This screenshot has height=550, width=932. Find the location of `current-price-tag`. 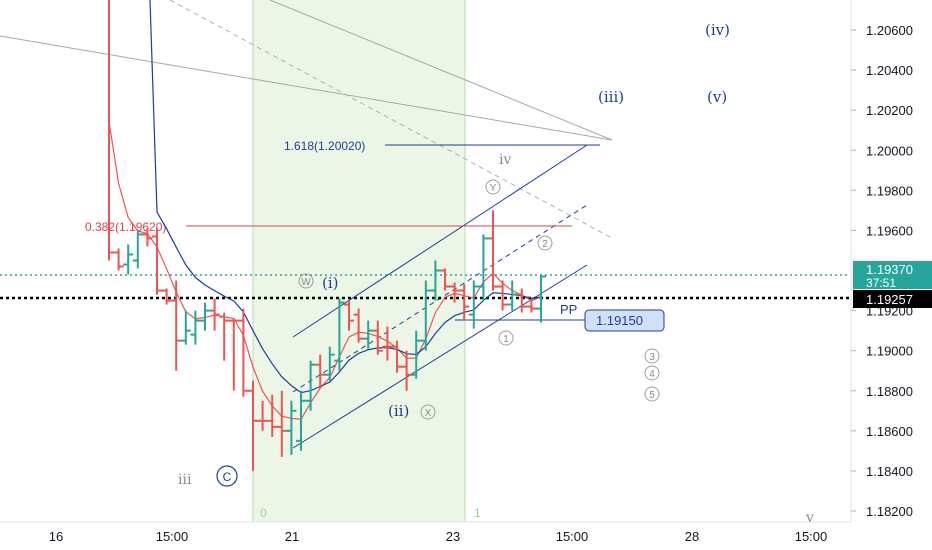

current-price-tag is located at coordinates (892, 275).